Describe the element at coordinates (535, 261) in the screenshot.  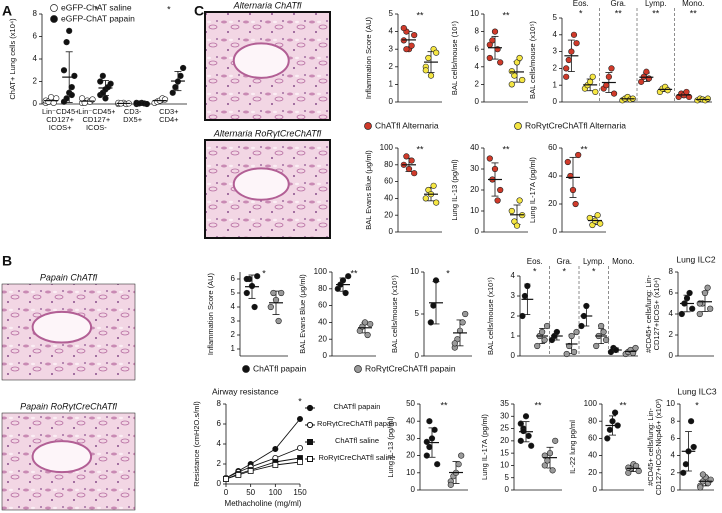
I see `category-label: Eos.` at that location.